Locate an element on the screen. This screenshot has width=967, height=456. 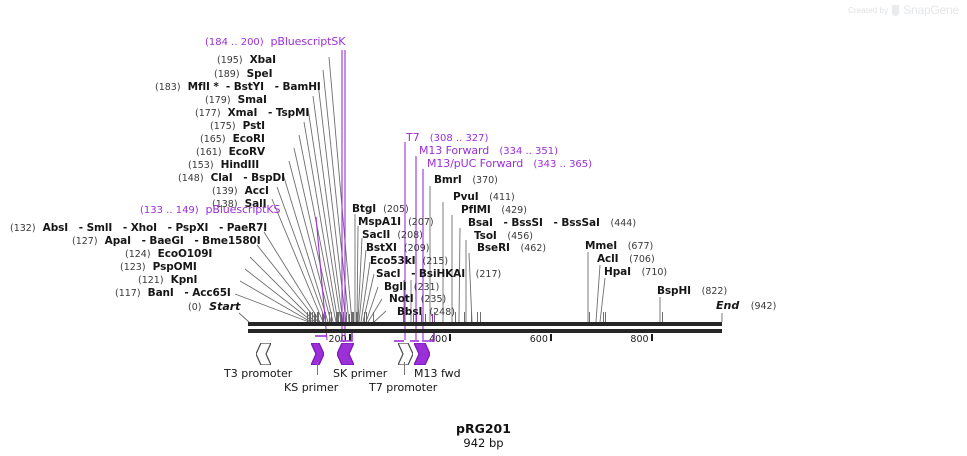
enzyme-name-bani: BanI is located at coordinates (160, 293).